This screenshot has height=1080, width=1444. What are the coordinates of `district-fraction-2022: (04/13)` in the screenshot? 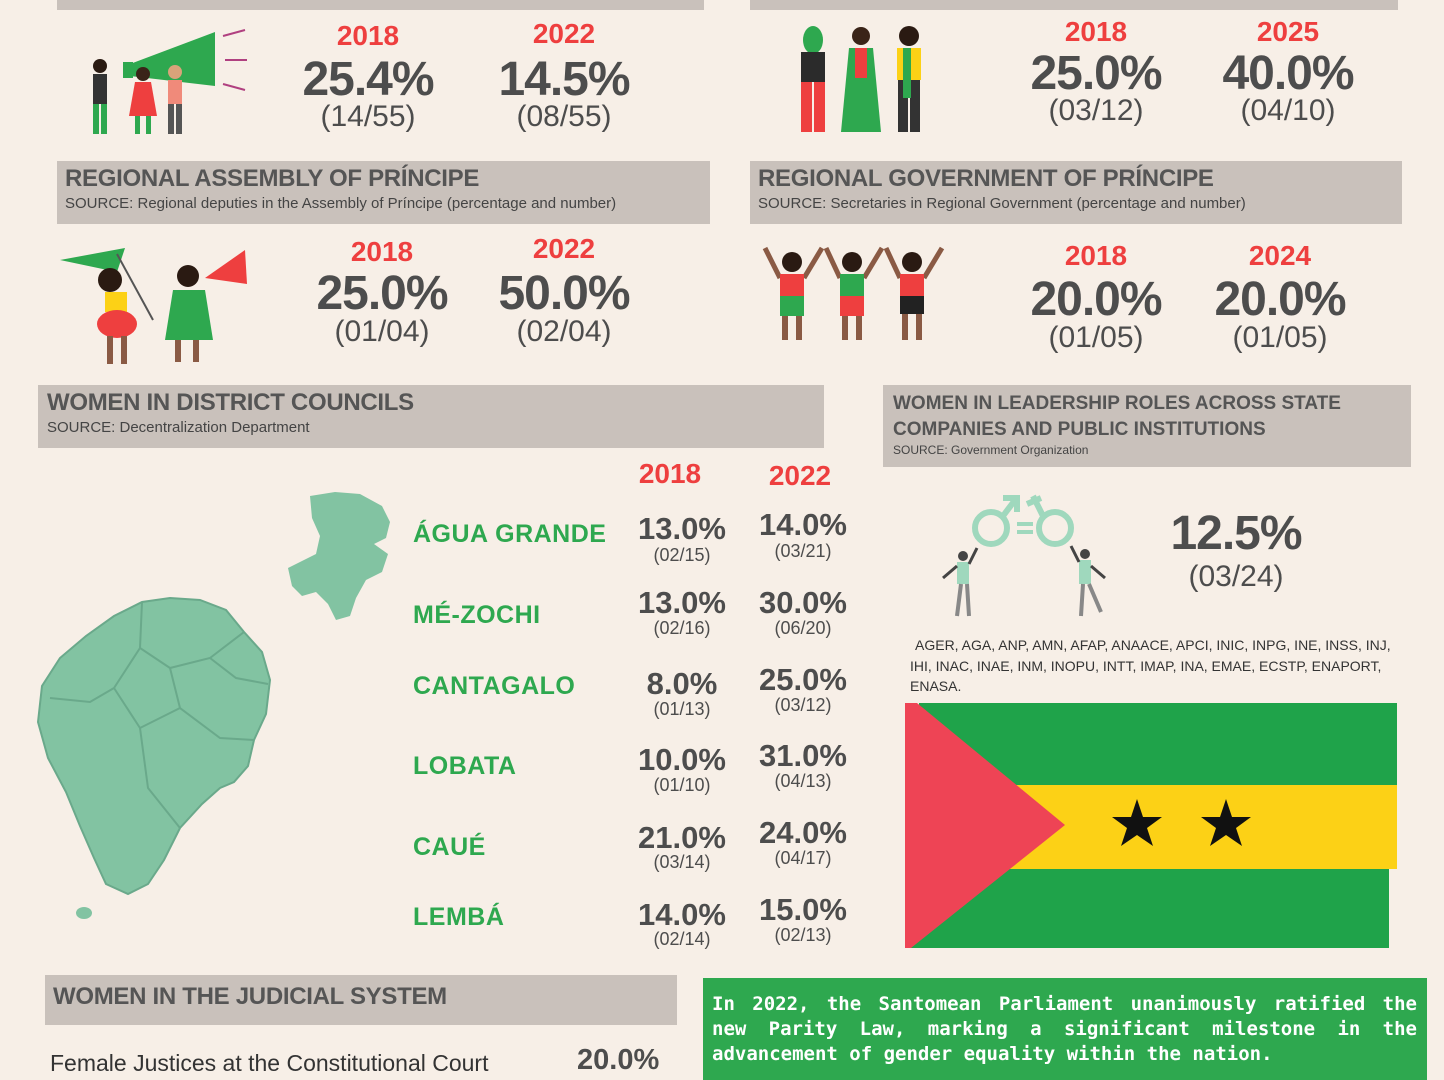 It's located at (803, 781).